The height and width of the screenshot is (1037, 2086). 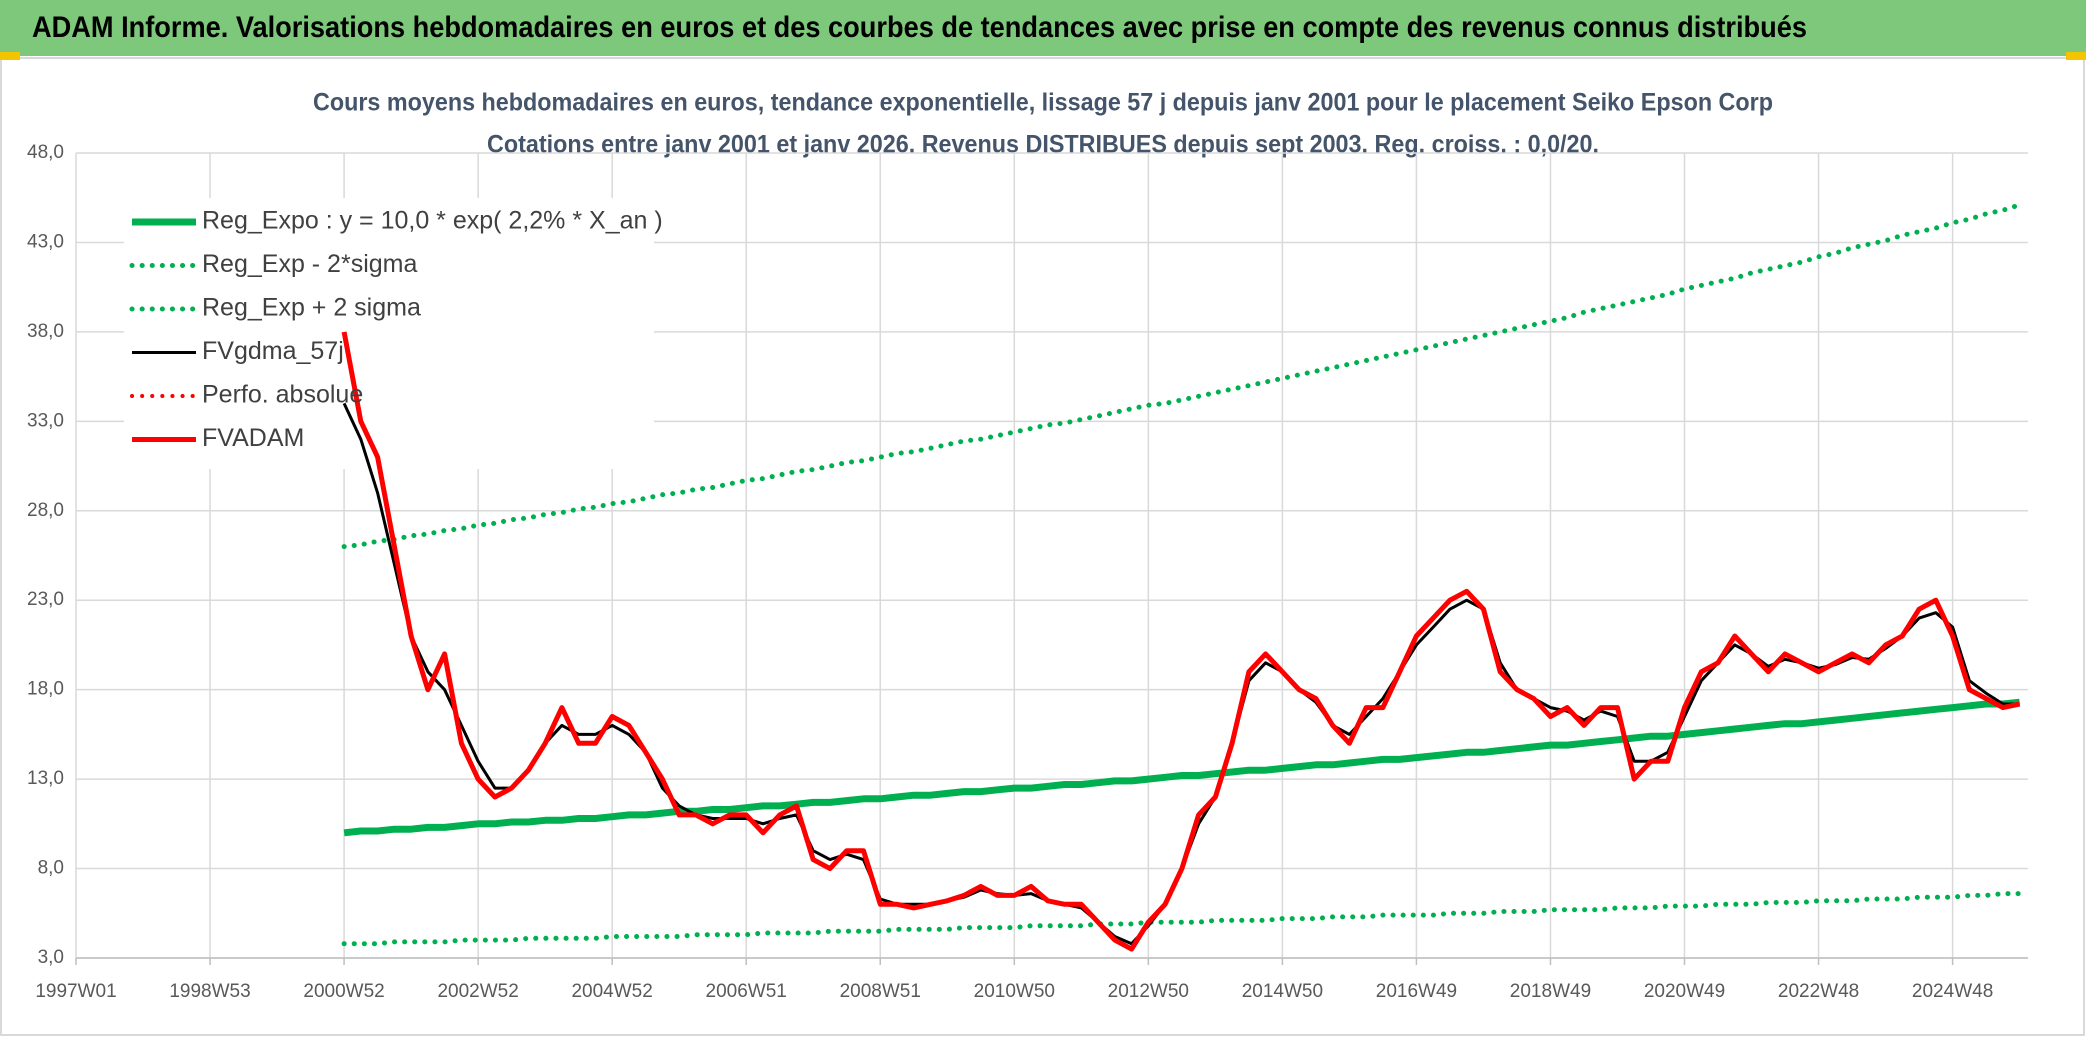 What do you see at coordinates (432, 221) in the screenshot?
I see `legend-label: Reg_Expo : y = 10,0 * exp( 2,2% * X_an )` at bounding box center [432, 221].